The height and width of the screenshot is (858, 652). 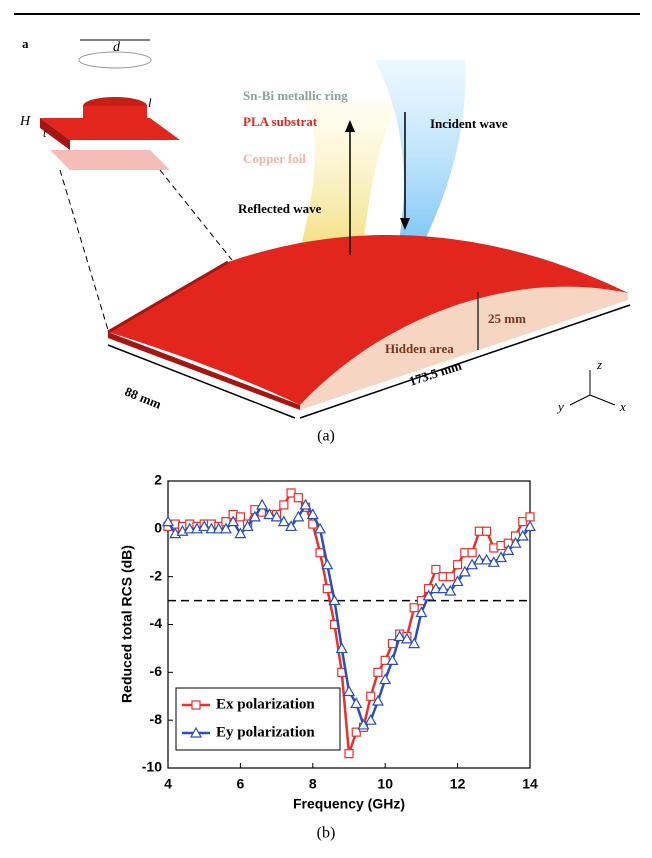 What do you see at coordinates (326, 436) in the screenshot?
I see `caption: (a)` at bounding box center [326, 436].